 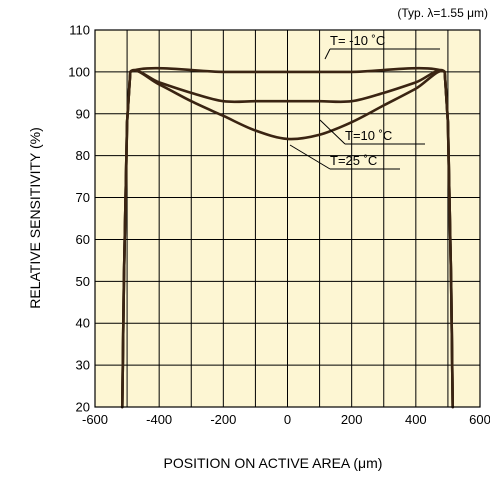 What do you see at coordinates (83, 155) in the screenshot?
I see `y-tick-label: 80` at bounding box center [83, 155].